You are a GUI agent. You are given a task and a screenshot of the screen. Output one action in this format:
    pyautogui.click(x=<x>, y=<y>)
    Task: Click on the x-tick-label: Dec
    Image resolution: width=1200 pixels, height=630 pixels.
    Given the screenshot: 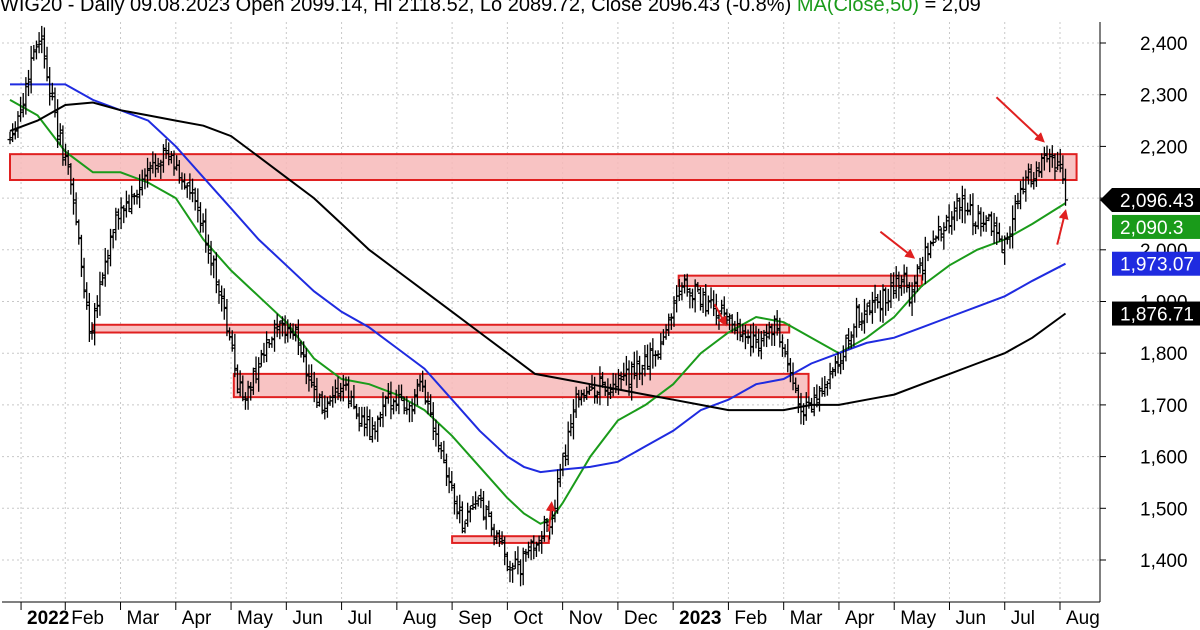 What is the action you would take?
    pyautogui.click(x=641, y=618)
    